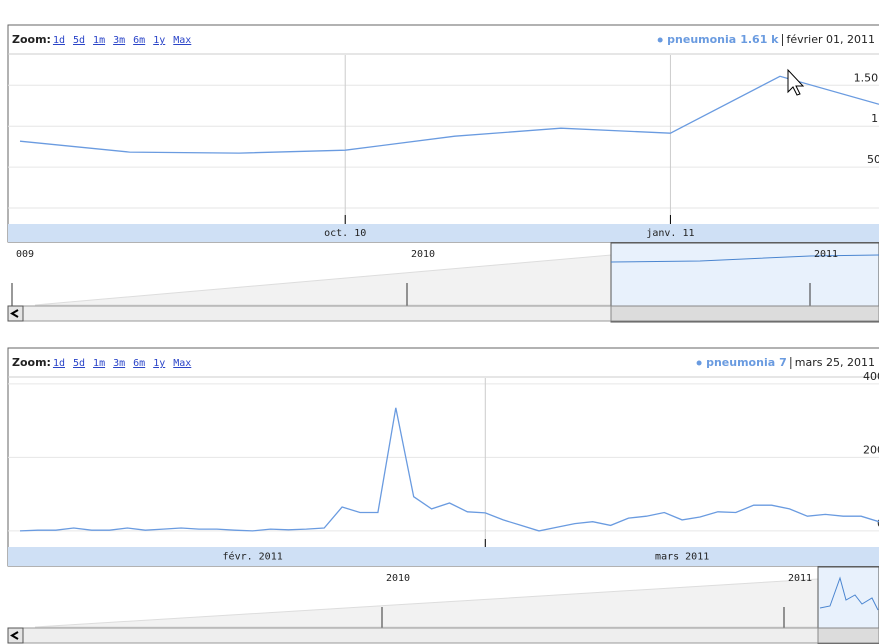  What do you see at coordinates (831, 39) in the screenshot?
I see `readout-date: février 01, 2011` at bounding box center [831, 39].